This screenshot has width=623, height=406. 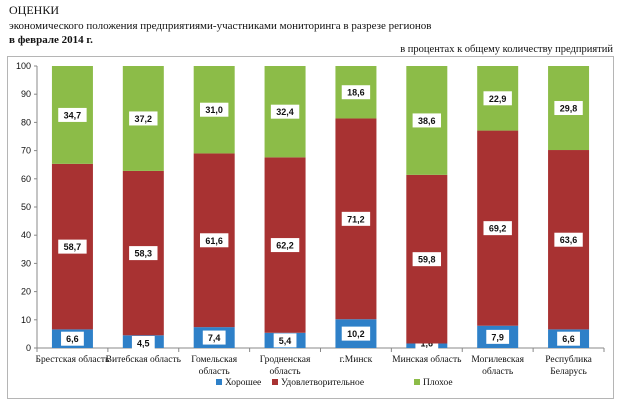 I want to click on legend-swatch-Хорошее, so click(x=219, y=382).